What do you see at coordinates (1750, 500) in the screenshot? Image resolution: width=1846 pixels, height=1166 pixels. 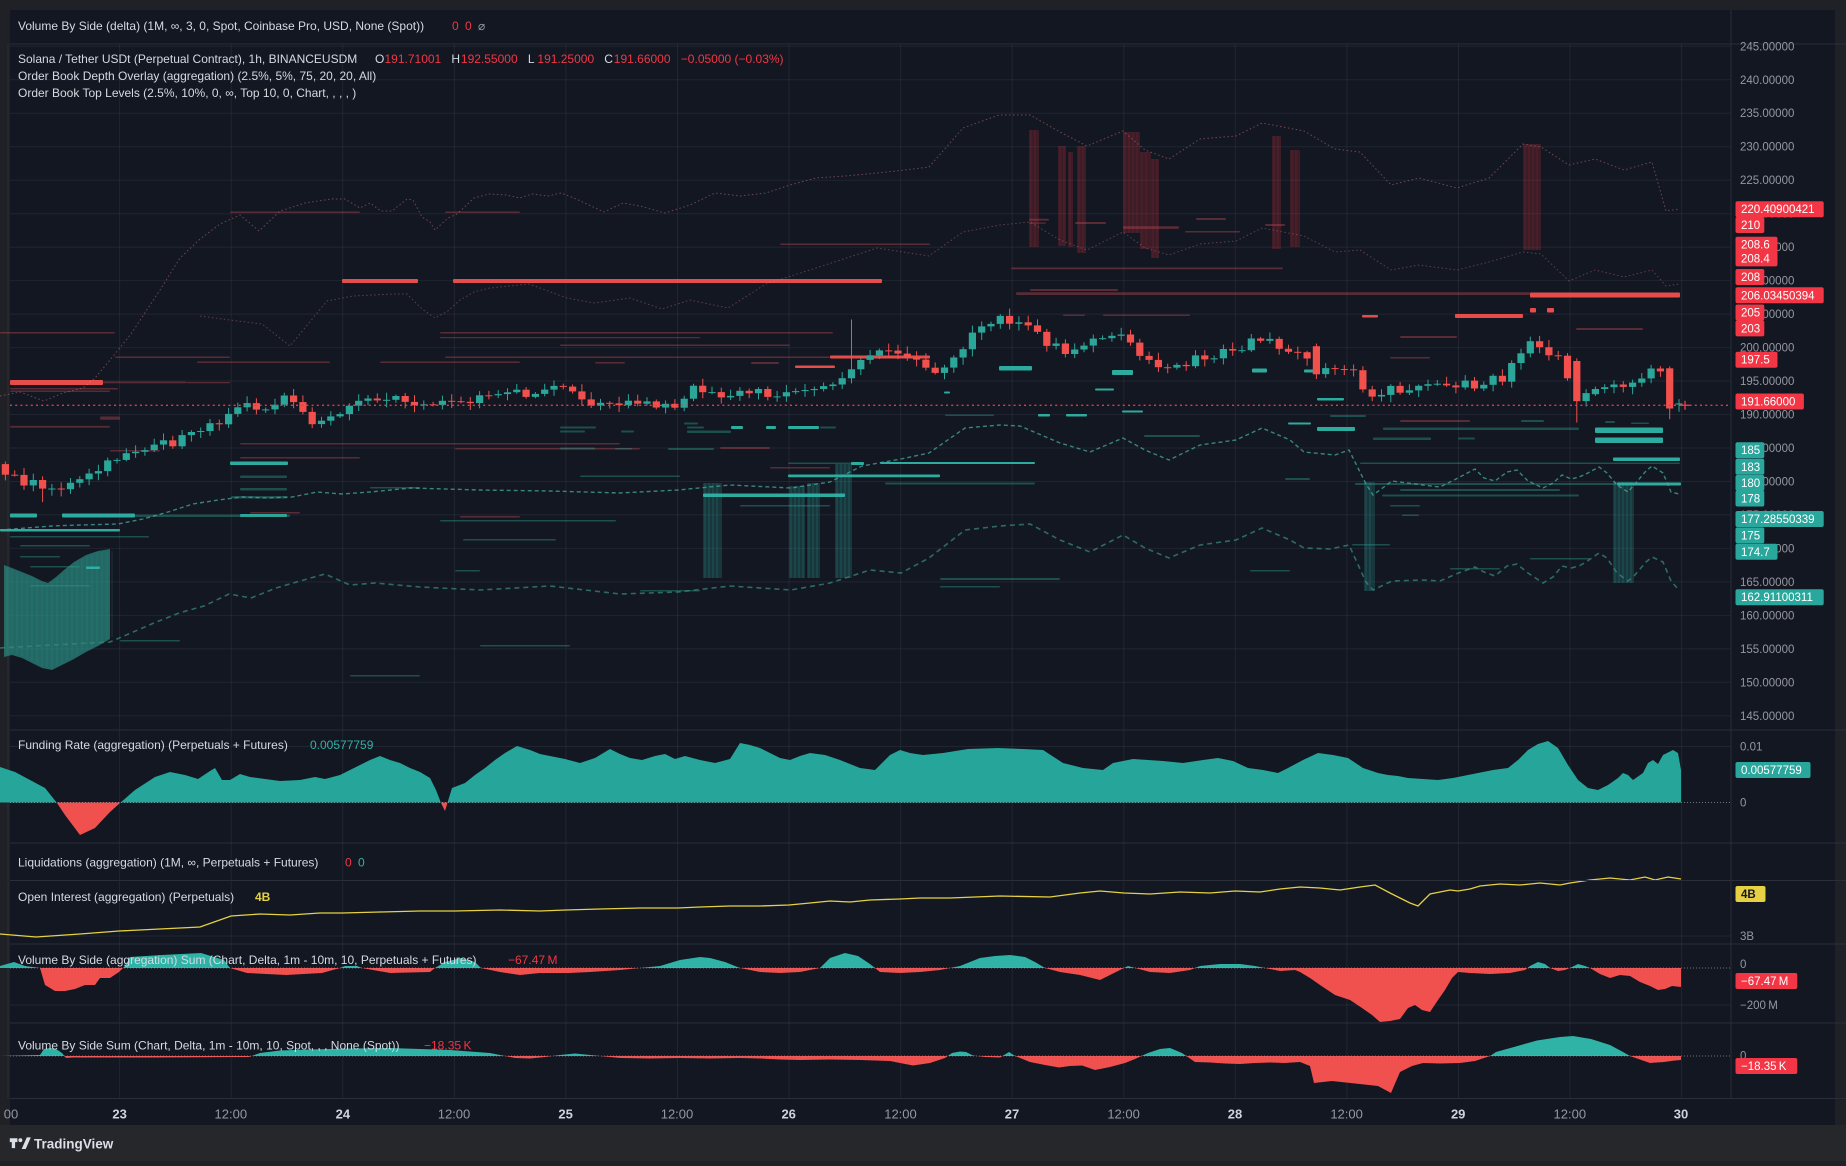 I see `svg-text: 178` at bounding box center [1750, 500].